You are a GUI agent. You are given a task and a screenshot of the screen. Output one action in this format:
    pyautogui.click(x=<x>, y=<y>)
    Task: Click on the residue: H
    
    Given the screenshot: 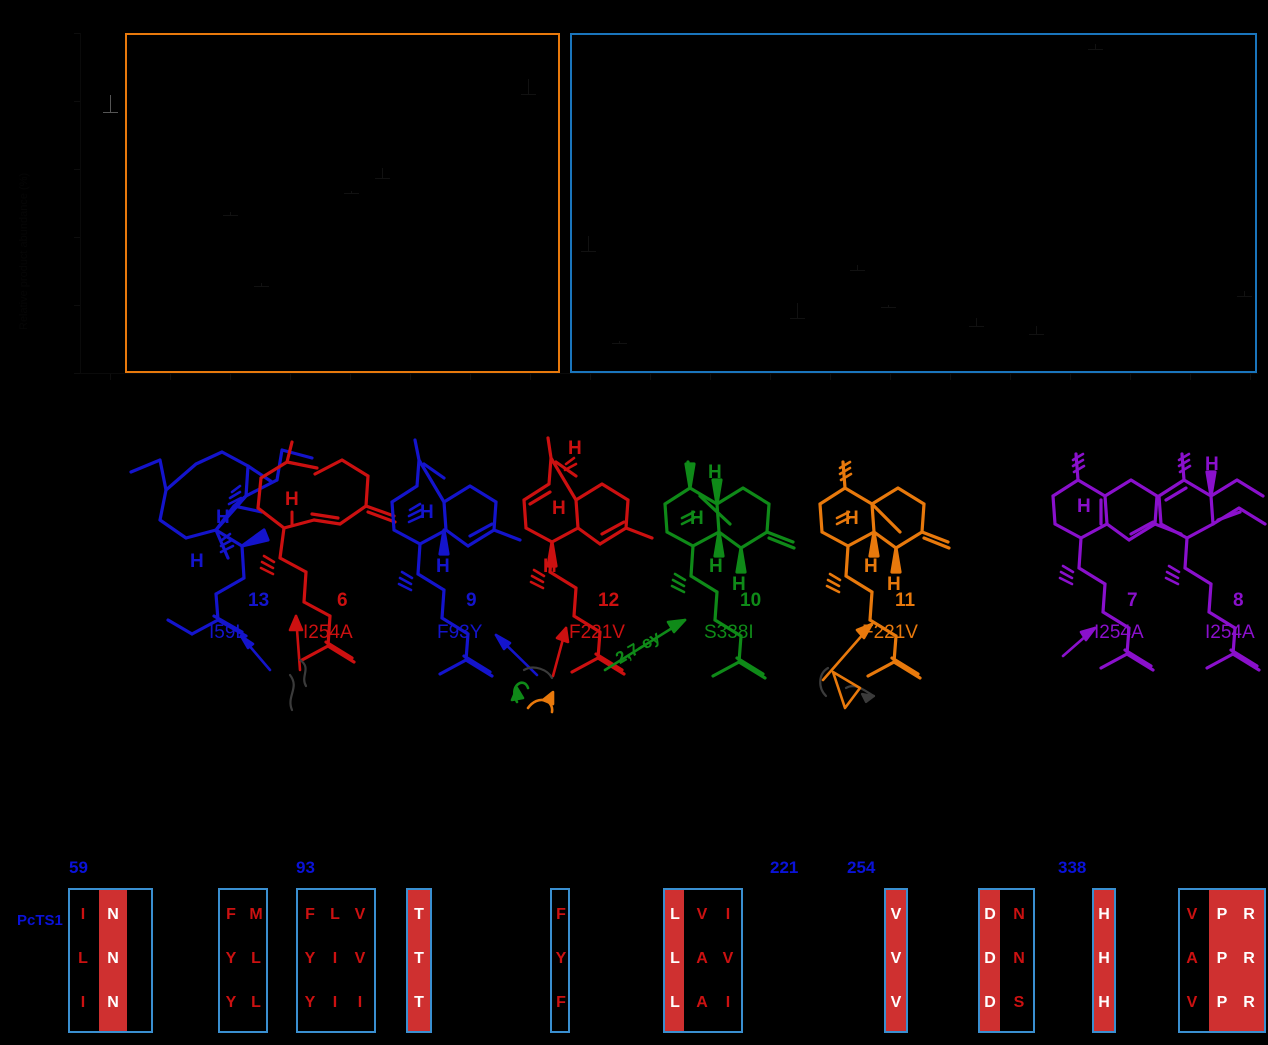 What is the action you would take?
    pyautogui.click(x=1104, y=958)
    